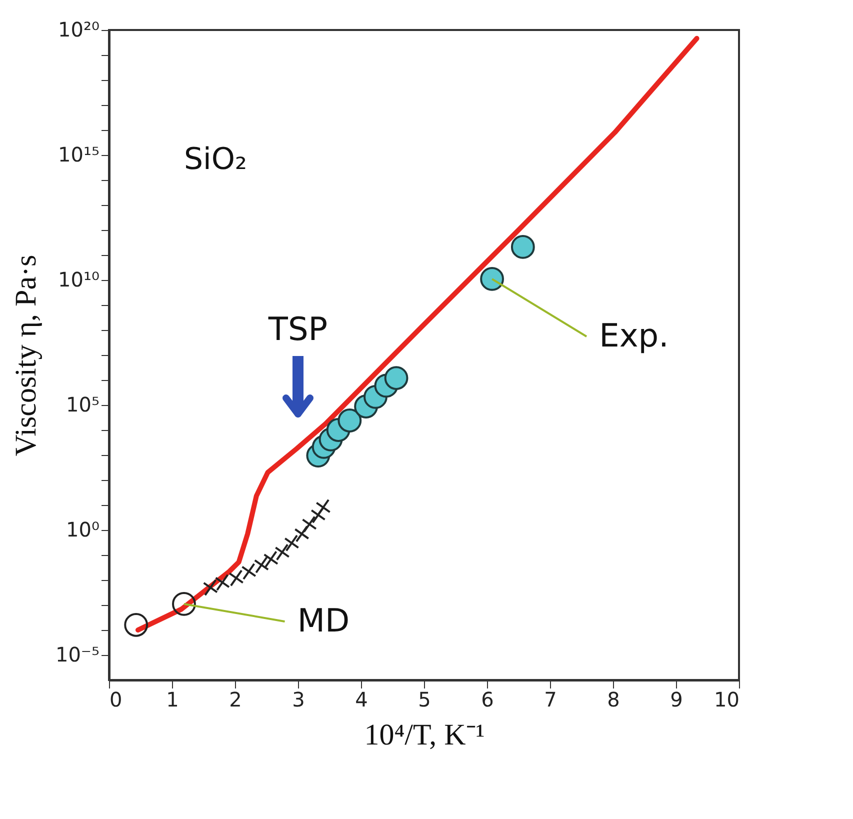  What do you see at coordinates (424, 700) in the screenshot?
I see `x-tick-label: 5` at bounding box center [424, 700].